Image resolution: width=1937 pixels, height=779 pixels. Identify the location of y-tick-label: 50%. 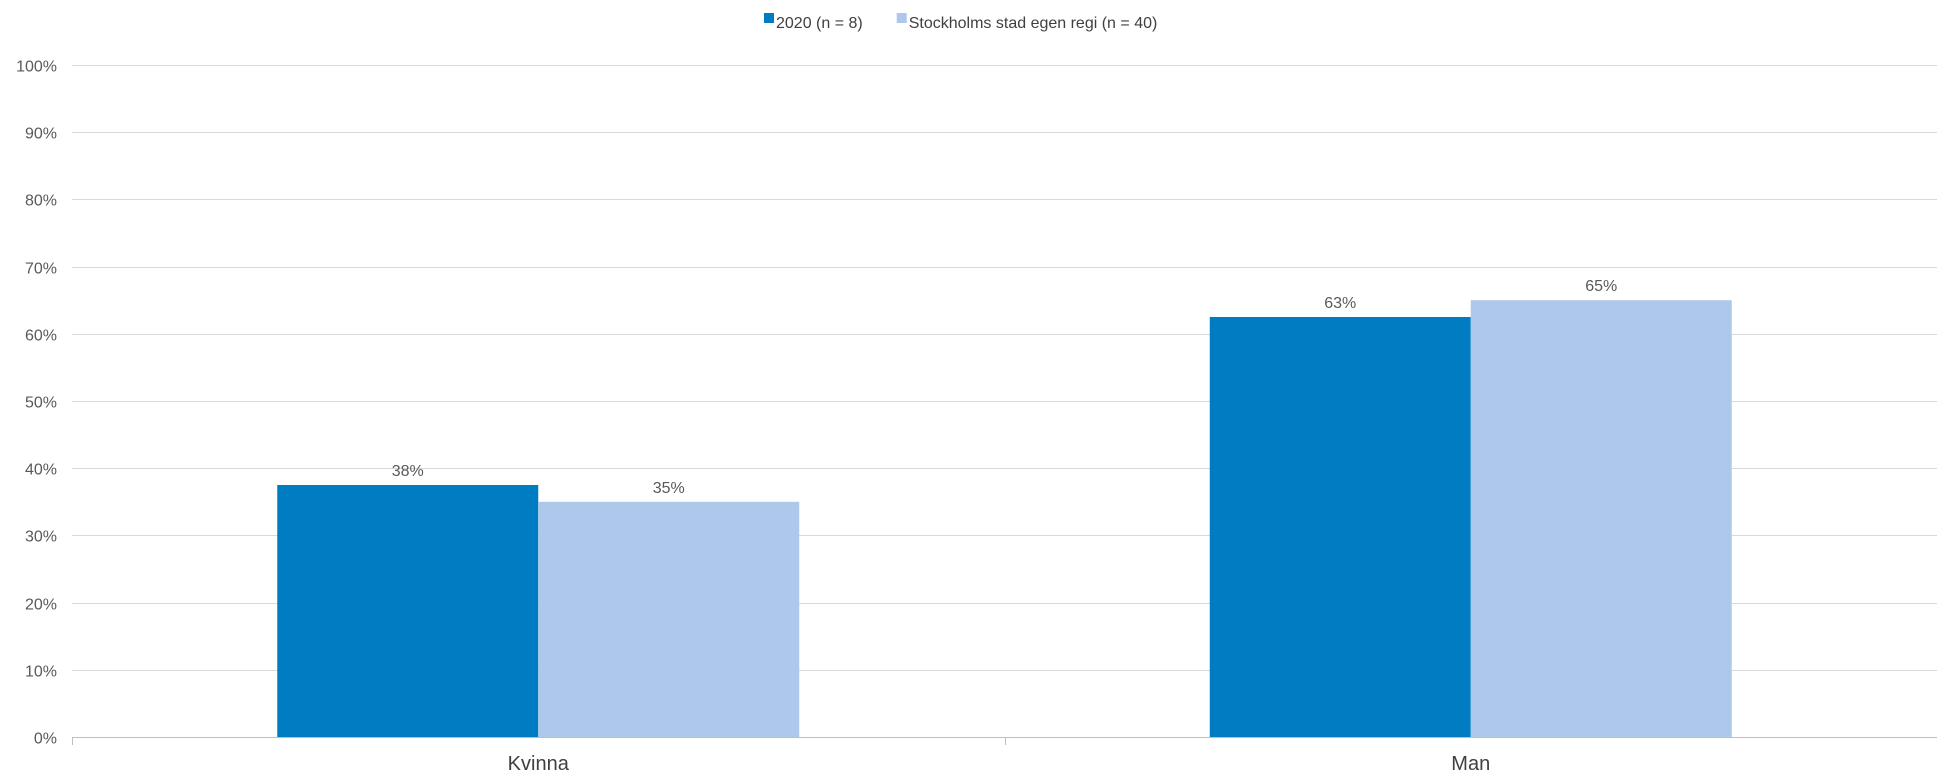
(41, 403).